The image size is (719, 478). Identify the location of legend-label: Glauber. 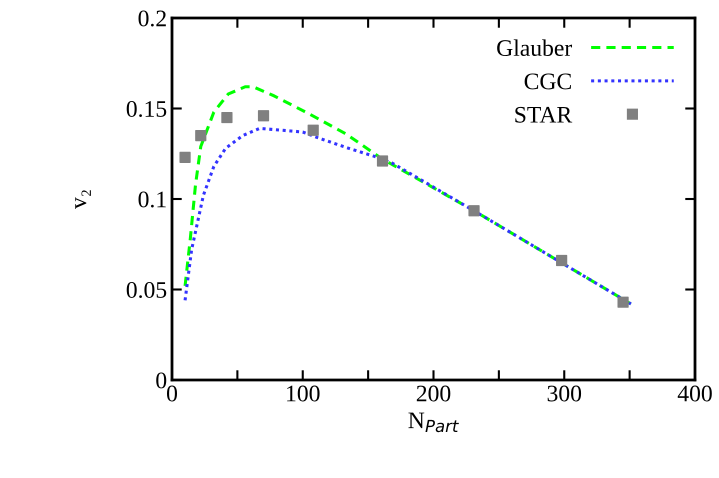
(534, 47).